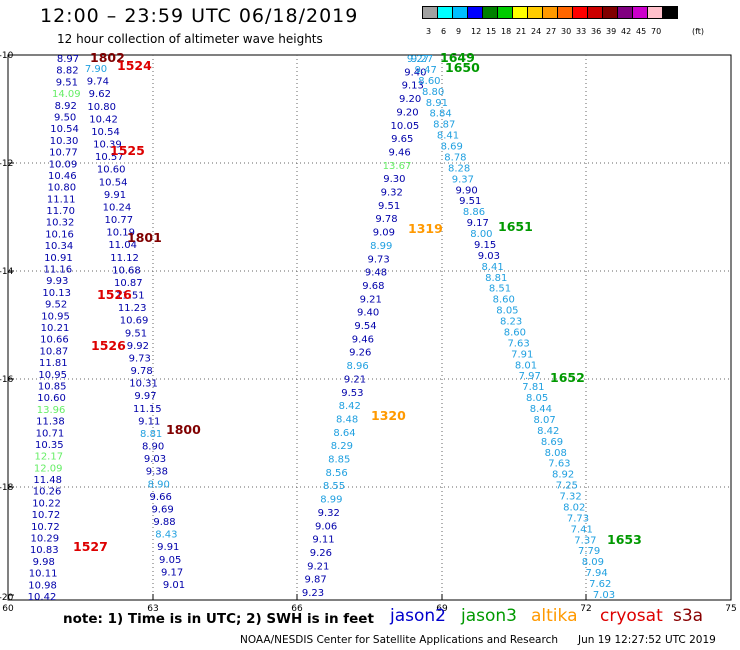  What do you see at coordinates (126, 270) in the screenshot?
I see `wave-height-value: 10.68` at bounding box center [126, 270].